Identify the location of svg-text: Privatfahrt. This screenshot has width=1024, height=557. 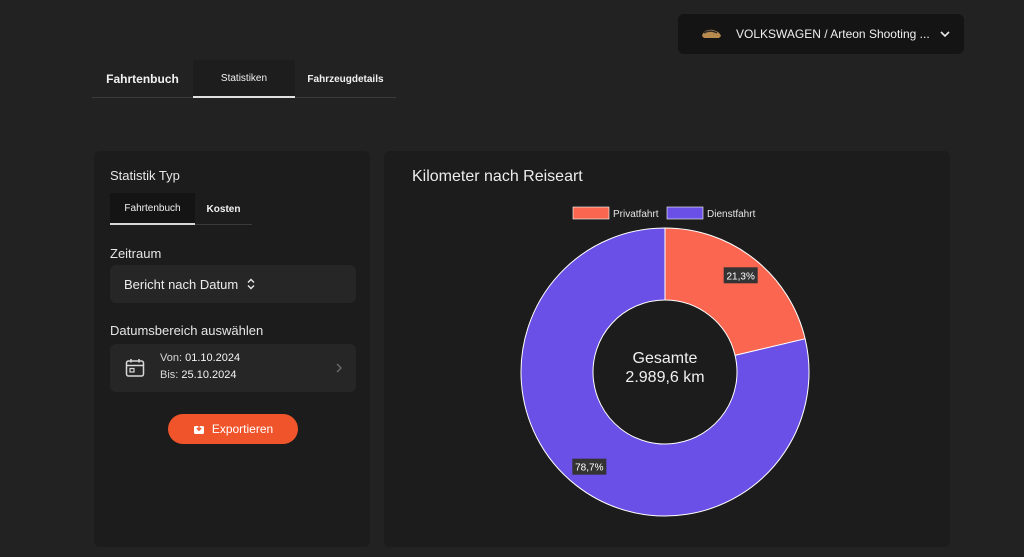
(636, 214).